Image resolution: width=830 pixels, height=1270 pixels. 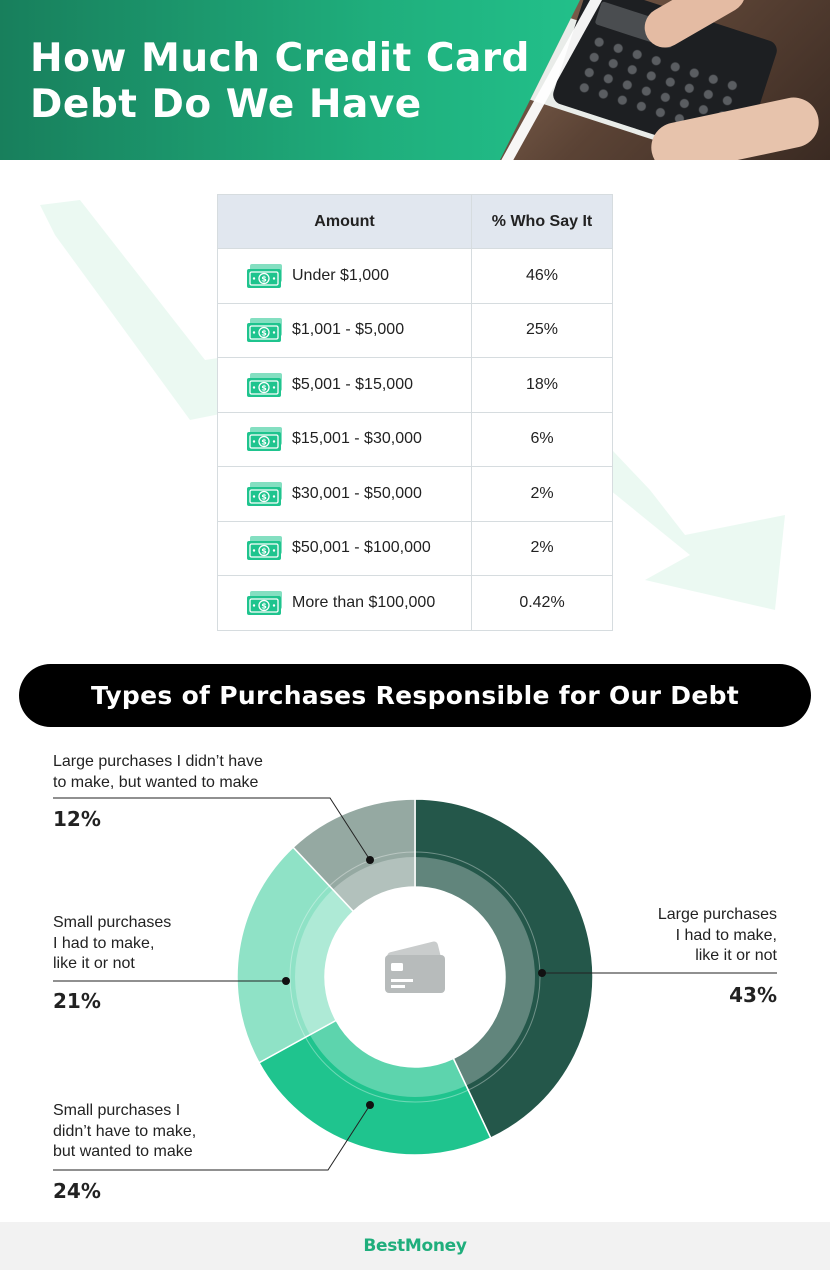 I want to click on column-header-percent: % Who Say It, so click(x=542, y=221).